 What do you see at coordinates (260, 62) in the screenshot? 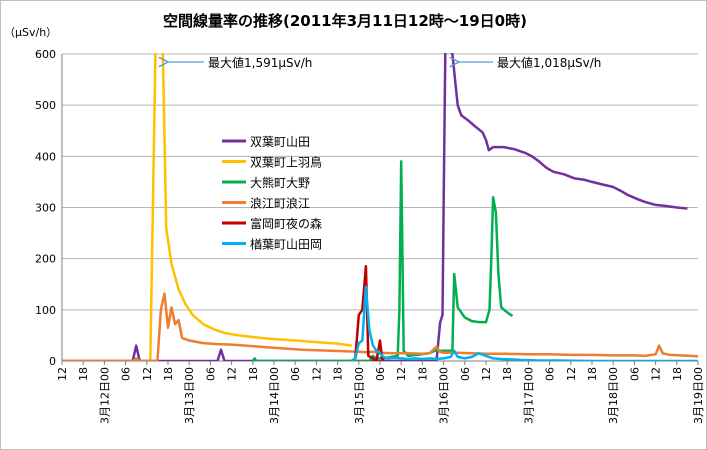
I see `annotation-label: 最大値1,591μSv/h` at bounding box center [260, 62].